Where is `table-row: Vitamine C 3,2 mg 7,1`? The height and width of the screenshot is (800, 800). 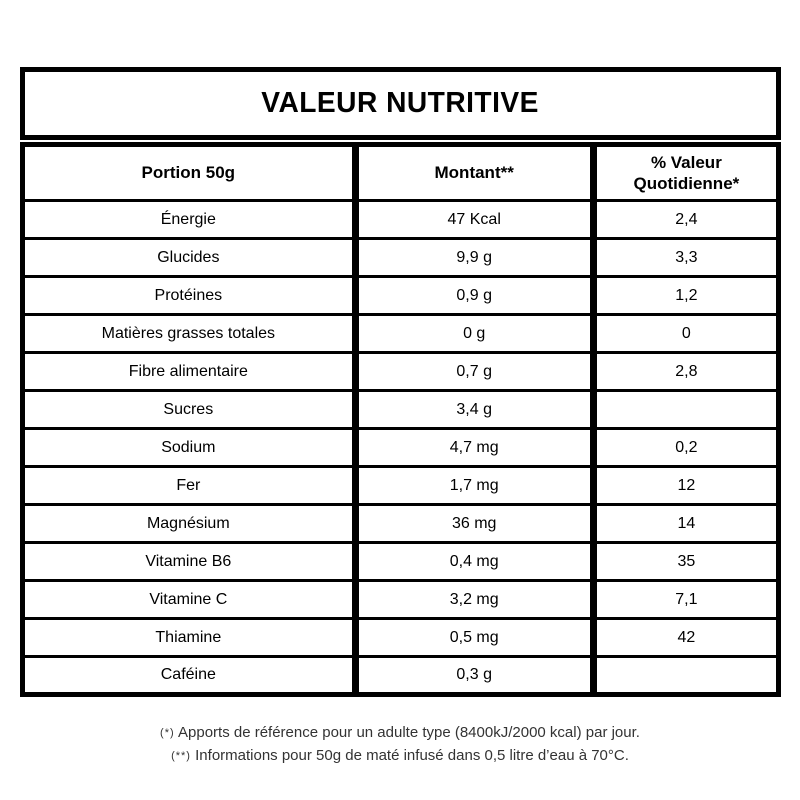 table-row: Vitamine C 3,2 mg 7,1 is located at coordinates (401, 599).